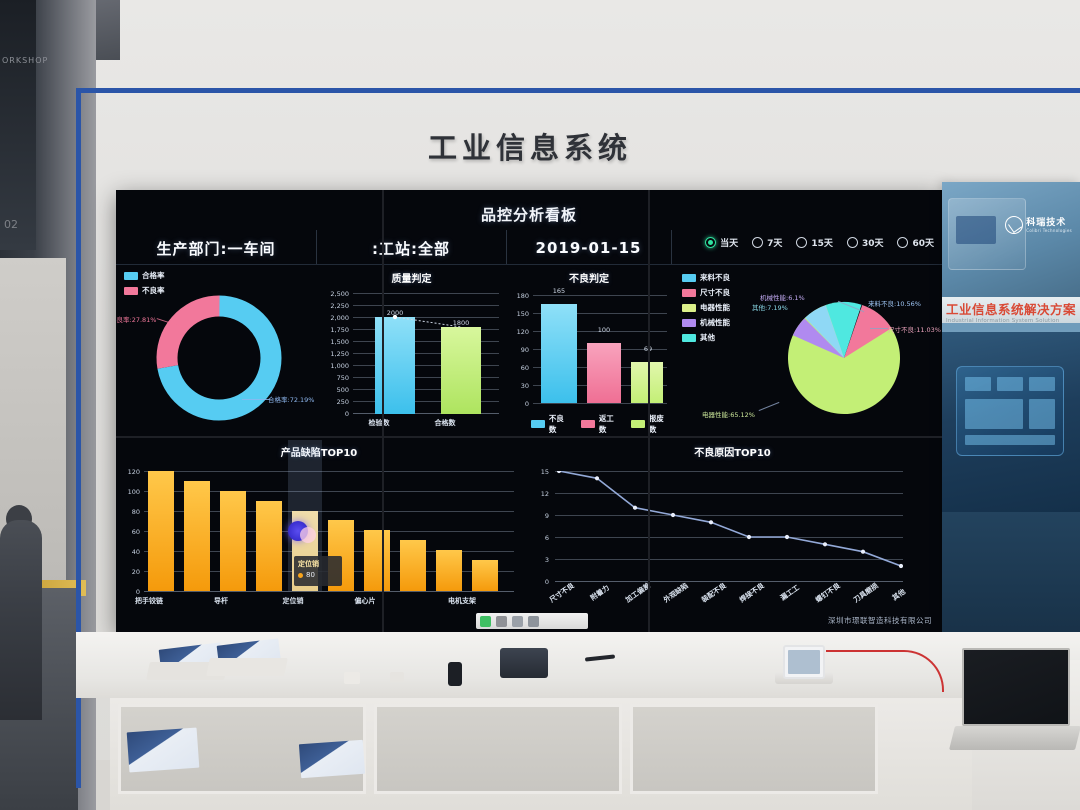 This screenshot has height=810, width=1080. What do you see at coordinates (342, 390) in the screenshot?
I see `y-tick: 500` at bounding box center [342, 390].